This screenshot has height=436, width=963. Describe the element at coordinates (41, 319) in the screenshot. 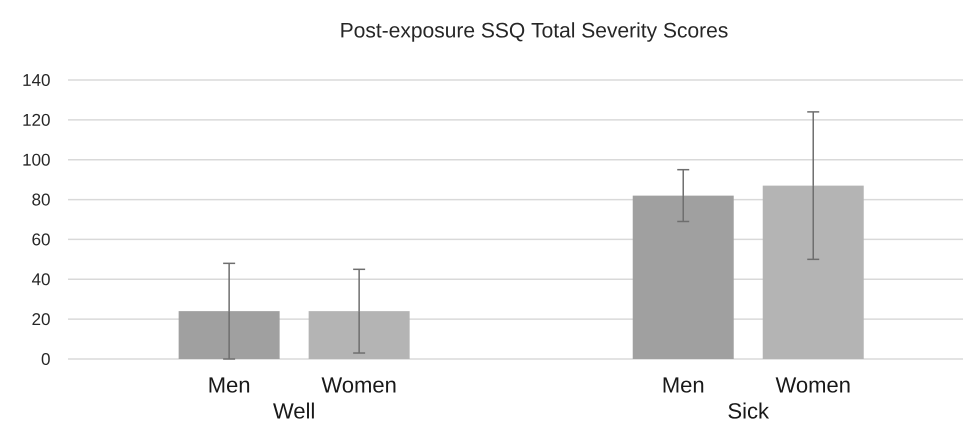

I see `y-tick-label: 20` at that location.